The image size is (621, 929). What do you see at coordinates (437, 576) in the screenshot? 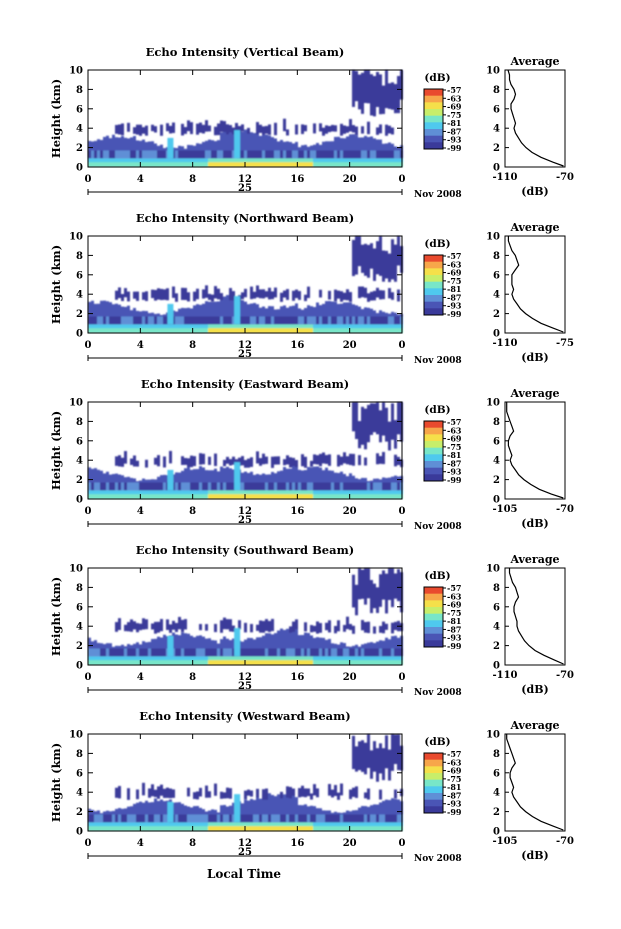
I see `colorbar-label: (dB)` at bounding box center [437, 576].